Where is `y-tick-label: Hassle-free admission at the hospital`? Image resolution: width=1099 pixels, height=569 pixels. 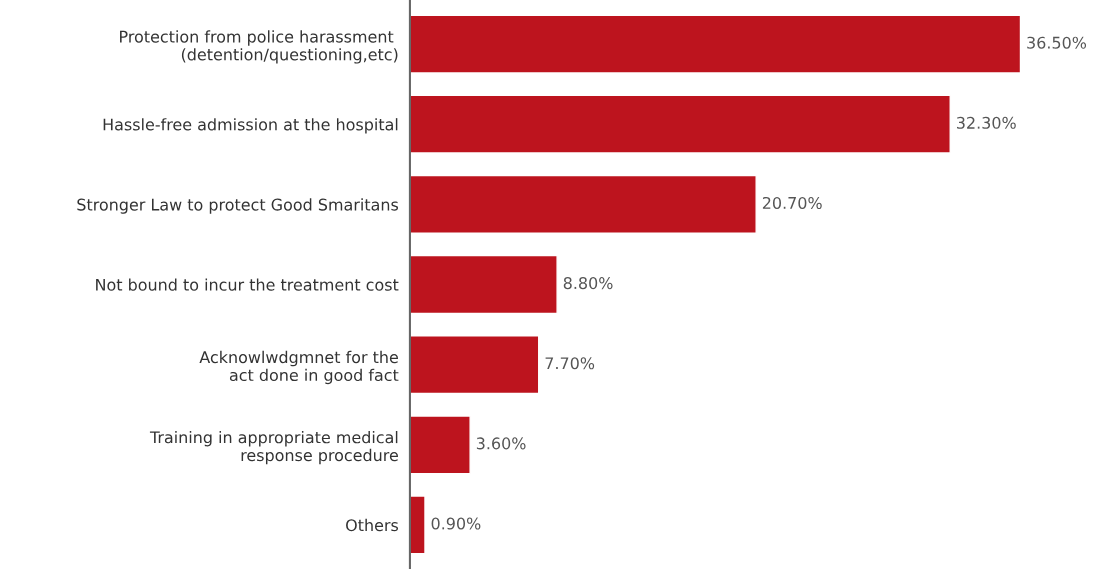
y-tick-label: Hassle-free admission at the hospital is located at coordinates (250, 126).